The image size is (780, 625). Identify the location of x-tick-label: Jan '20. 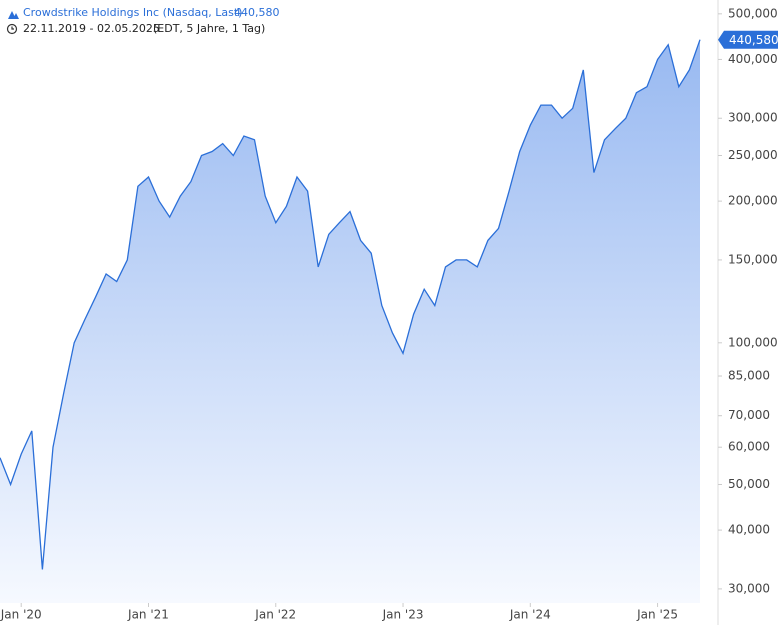
(21, 615).